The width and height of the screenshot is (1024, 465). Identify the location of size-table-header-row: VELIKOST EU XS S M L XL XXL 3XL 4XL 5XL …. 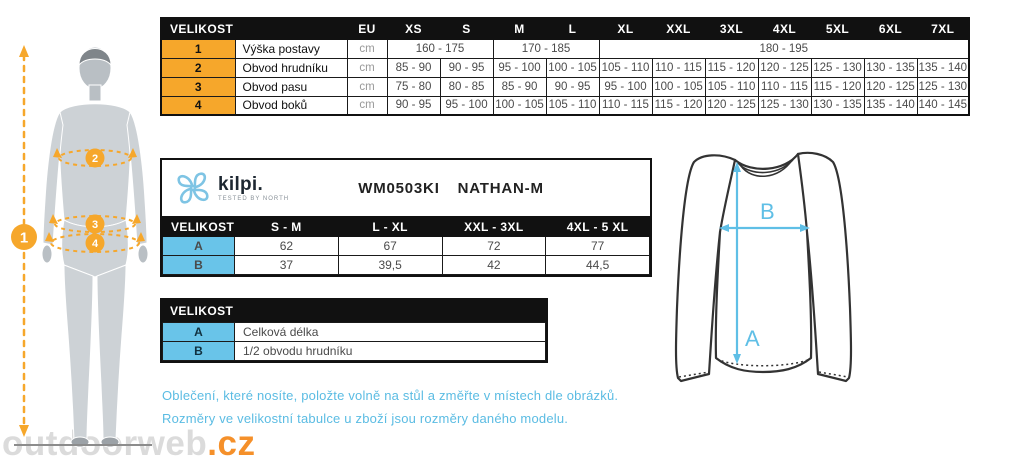
(565, 28).